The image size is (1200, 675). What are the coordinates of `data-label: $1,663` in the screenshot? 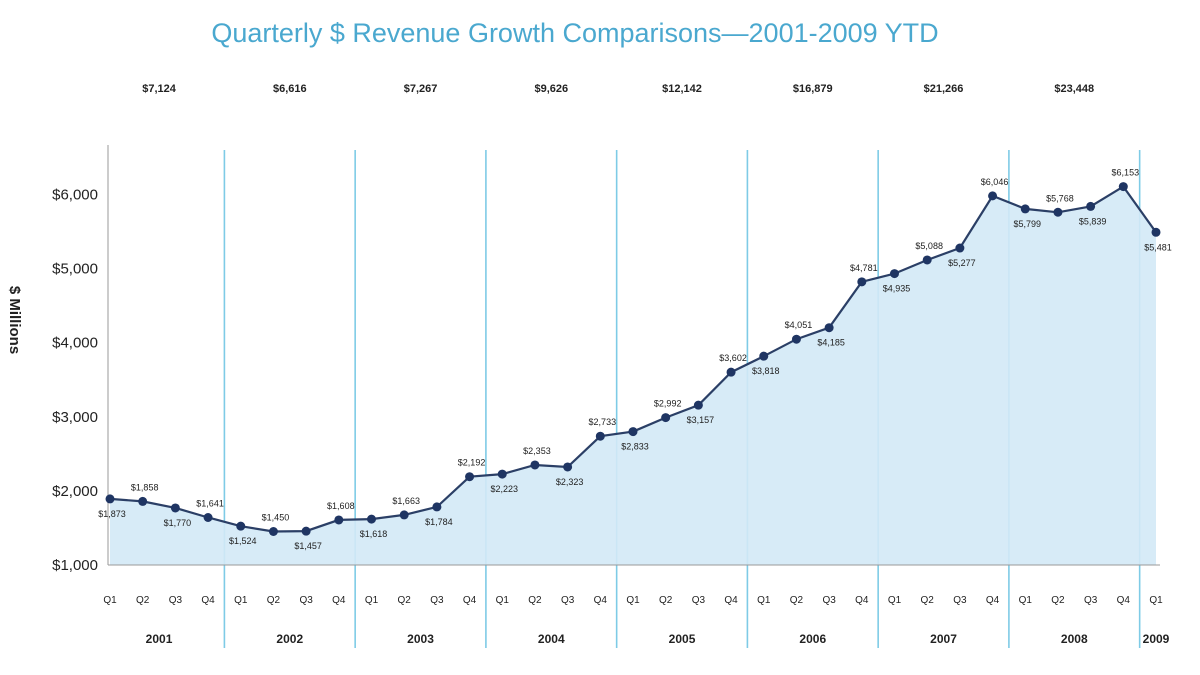 It's located at (406, 501).